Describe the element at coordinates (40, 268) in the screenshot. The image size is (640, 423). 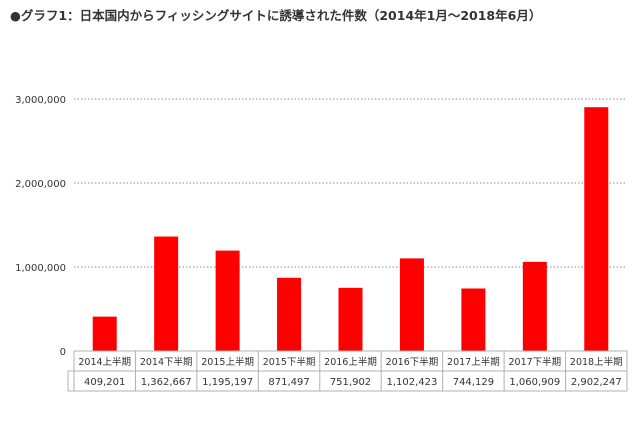
I see `y-tick-label: 1,000,000` at that location.